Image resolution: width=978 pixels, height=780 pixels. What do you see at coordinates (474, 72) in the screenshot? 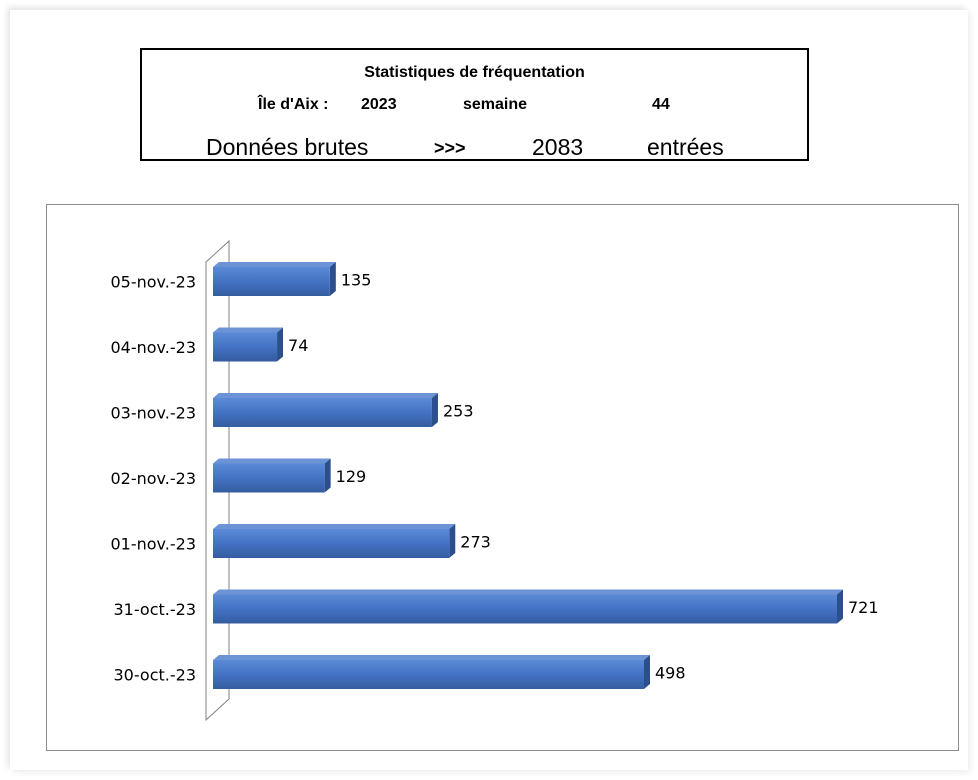
I see `header-title: Statistiques de fréquentation` at bounding box center [474, 72].